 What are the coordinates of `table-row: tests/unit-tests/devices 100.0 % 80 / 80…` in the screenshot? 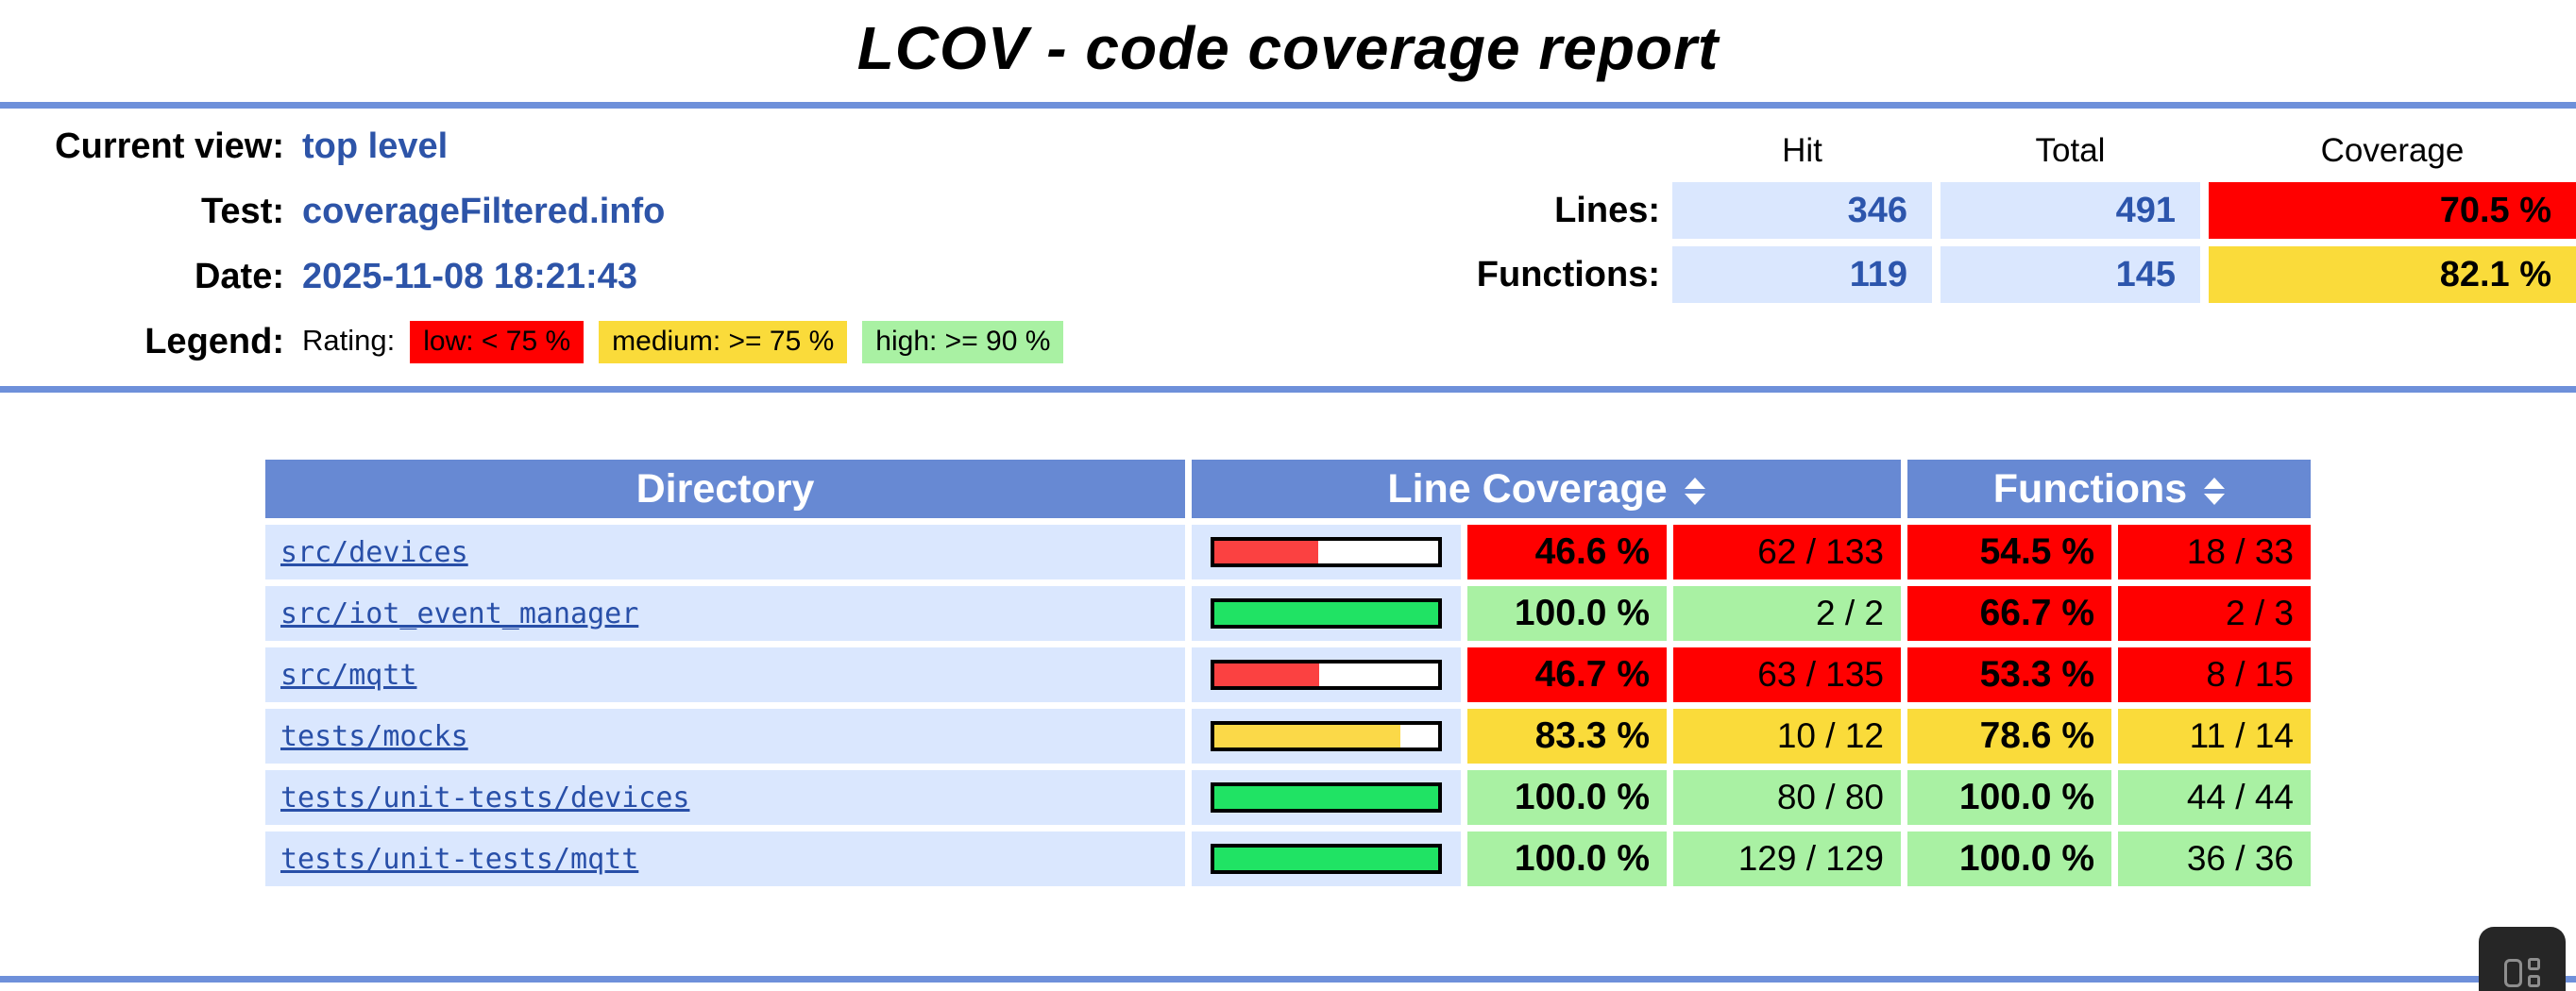 It's located at (1288, 797).